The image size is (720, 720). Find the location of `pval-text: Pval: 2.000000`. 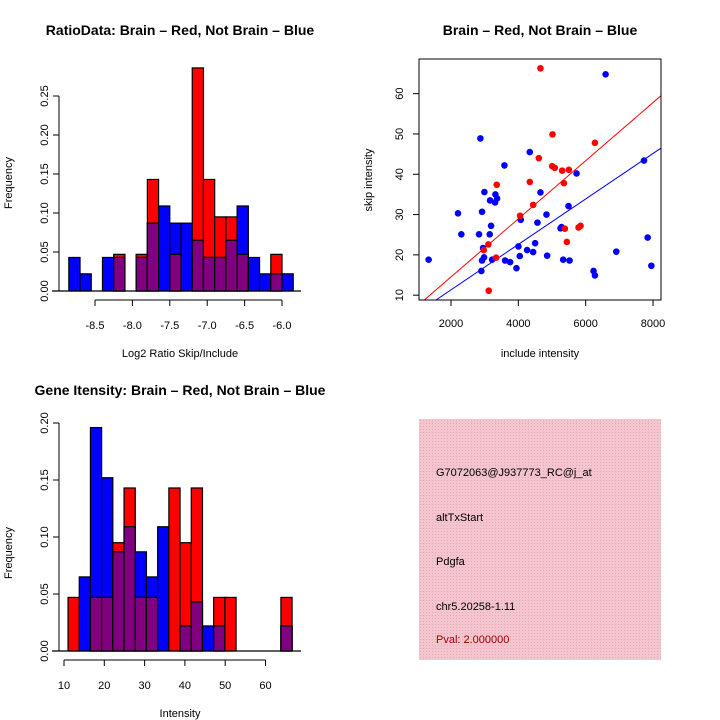

pval-text: Pval: 2.000000 is located at coordinates (472, 640).